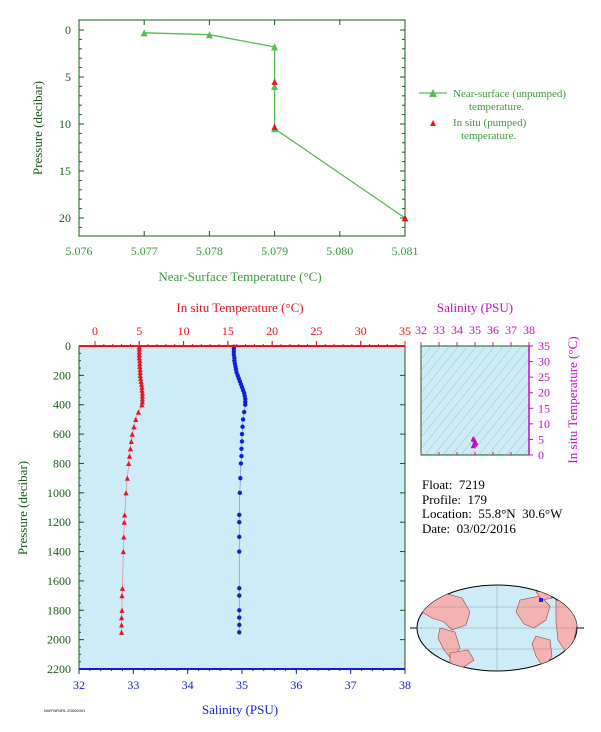  I want to click on unpumped-line, so click(275, 125).